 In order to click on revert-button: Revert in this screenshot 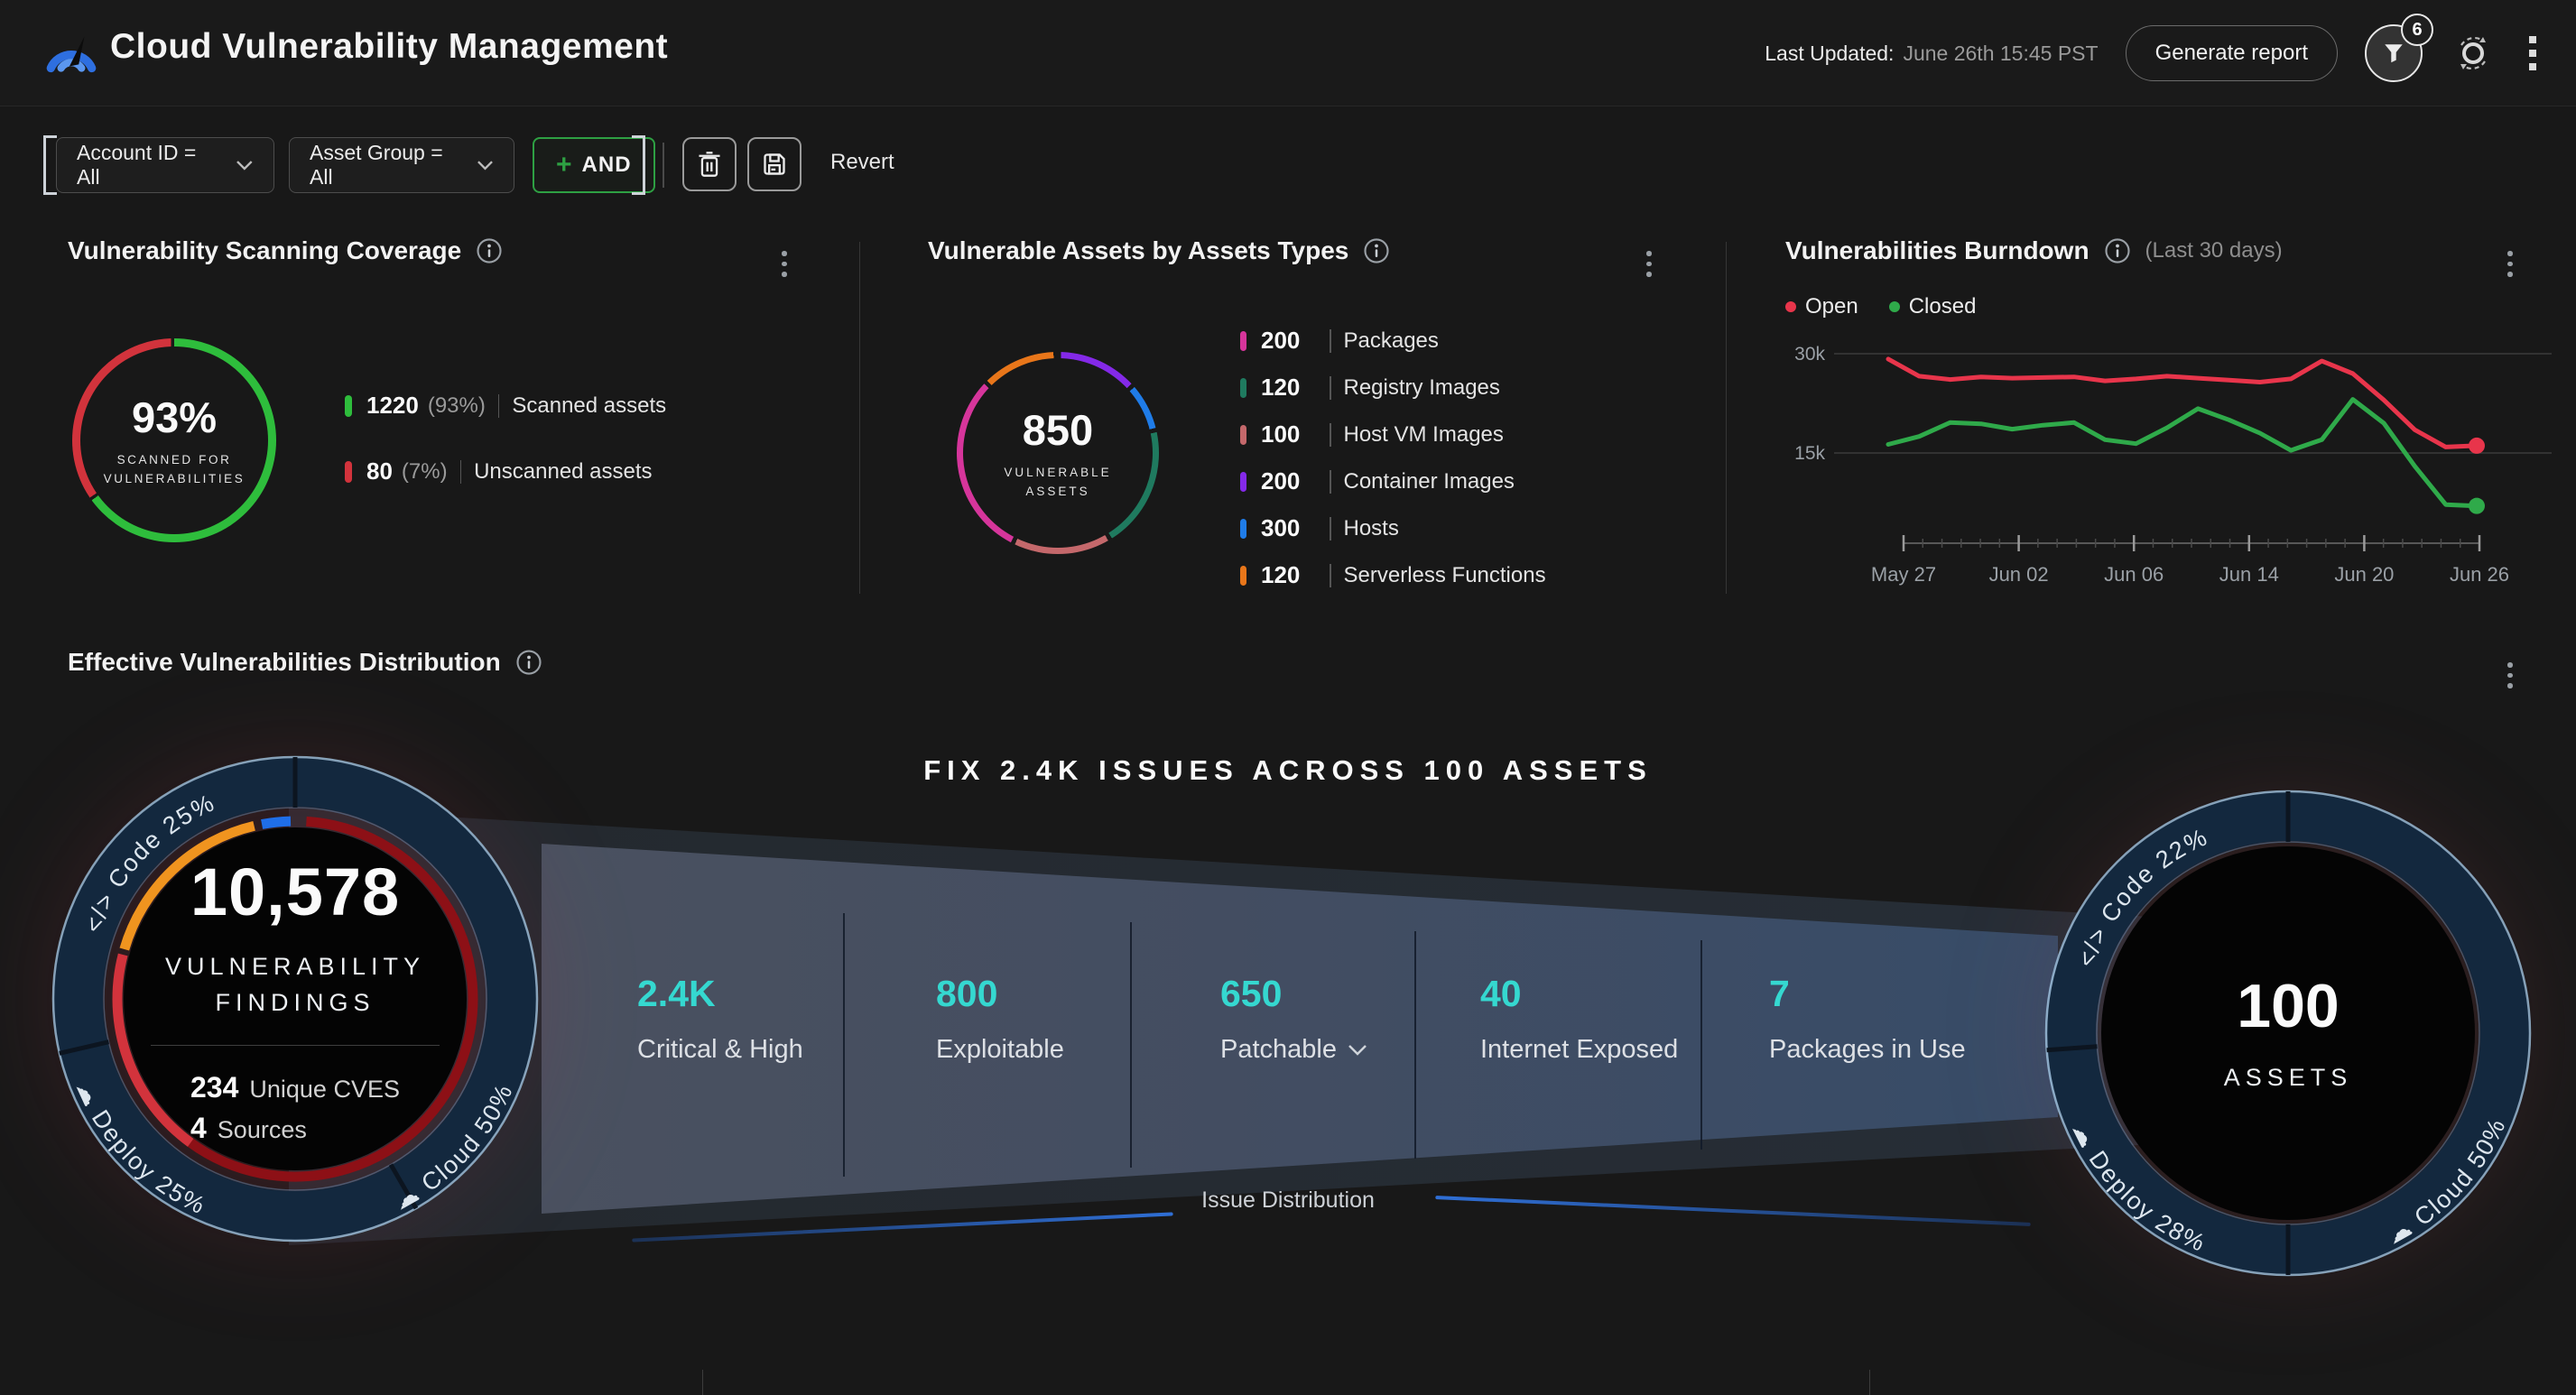, I will do `click(862, 162)`.